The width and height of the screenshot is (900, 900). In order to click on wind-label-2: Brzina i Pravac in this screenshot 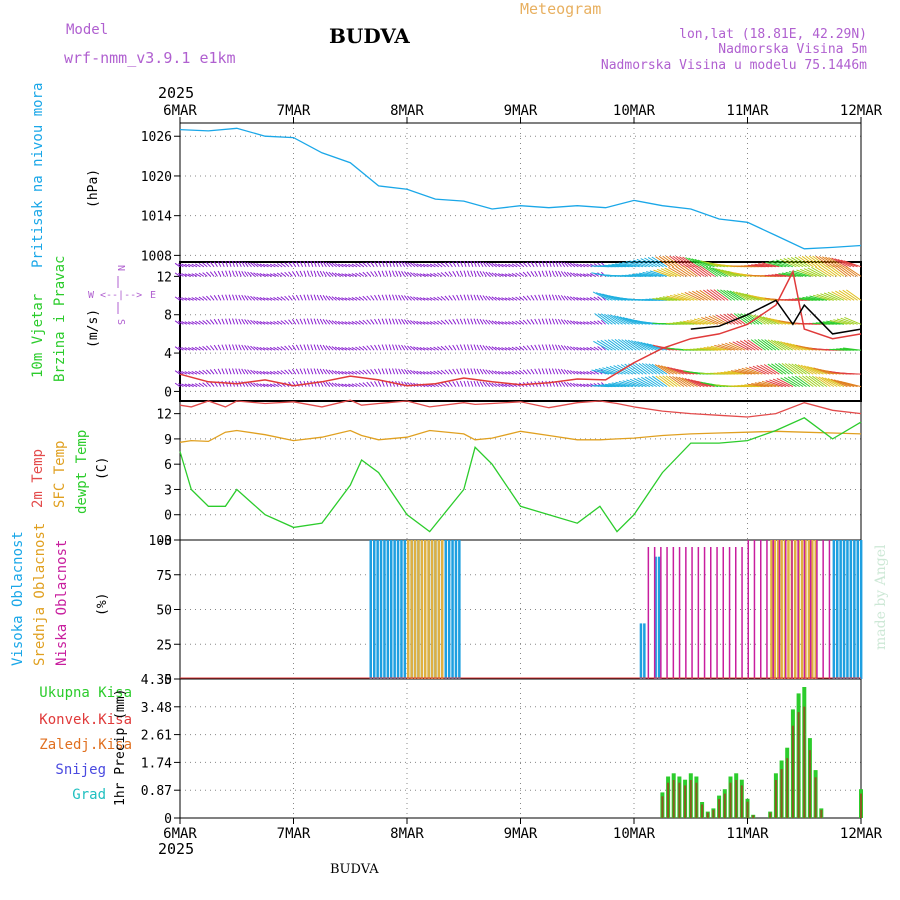, I will do `click(60, 319)`.